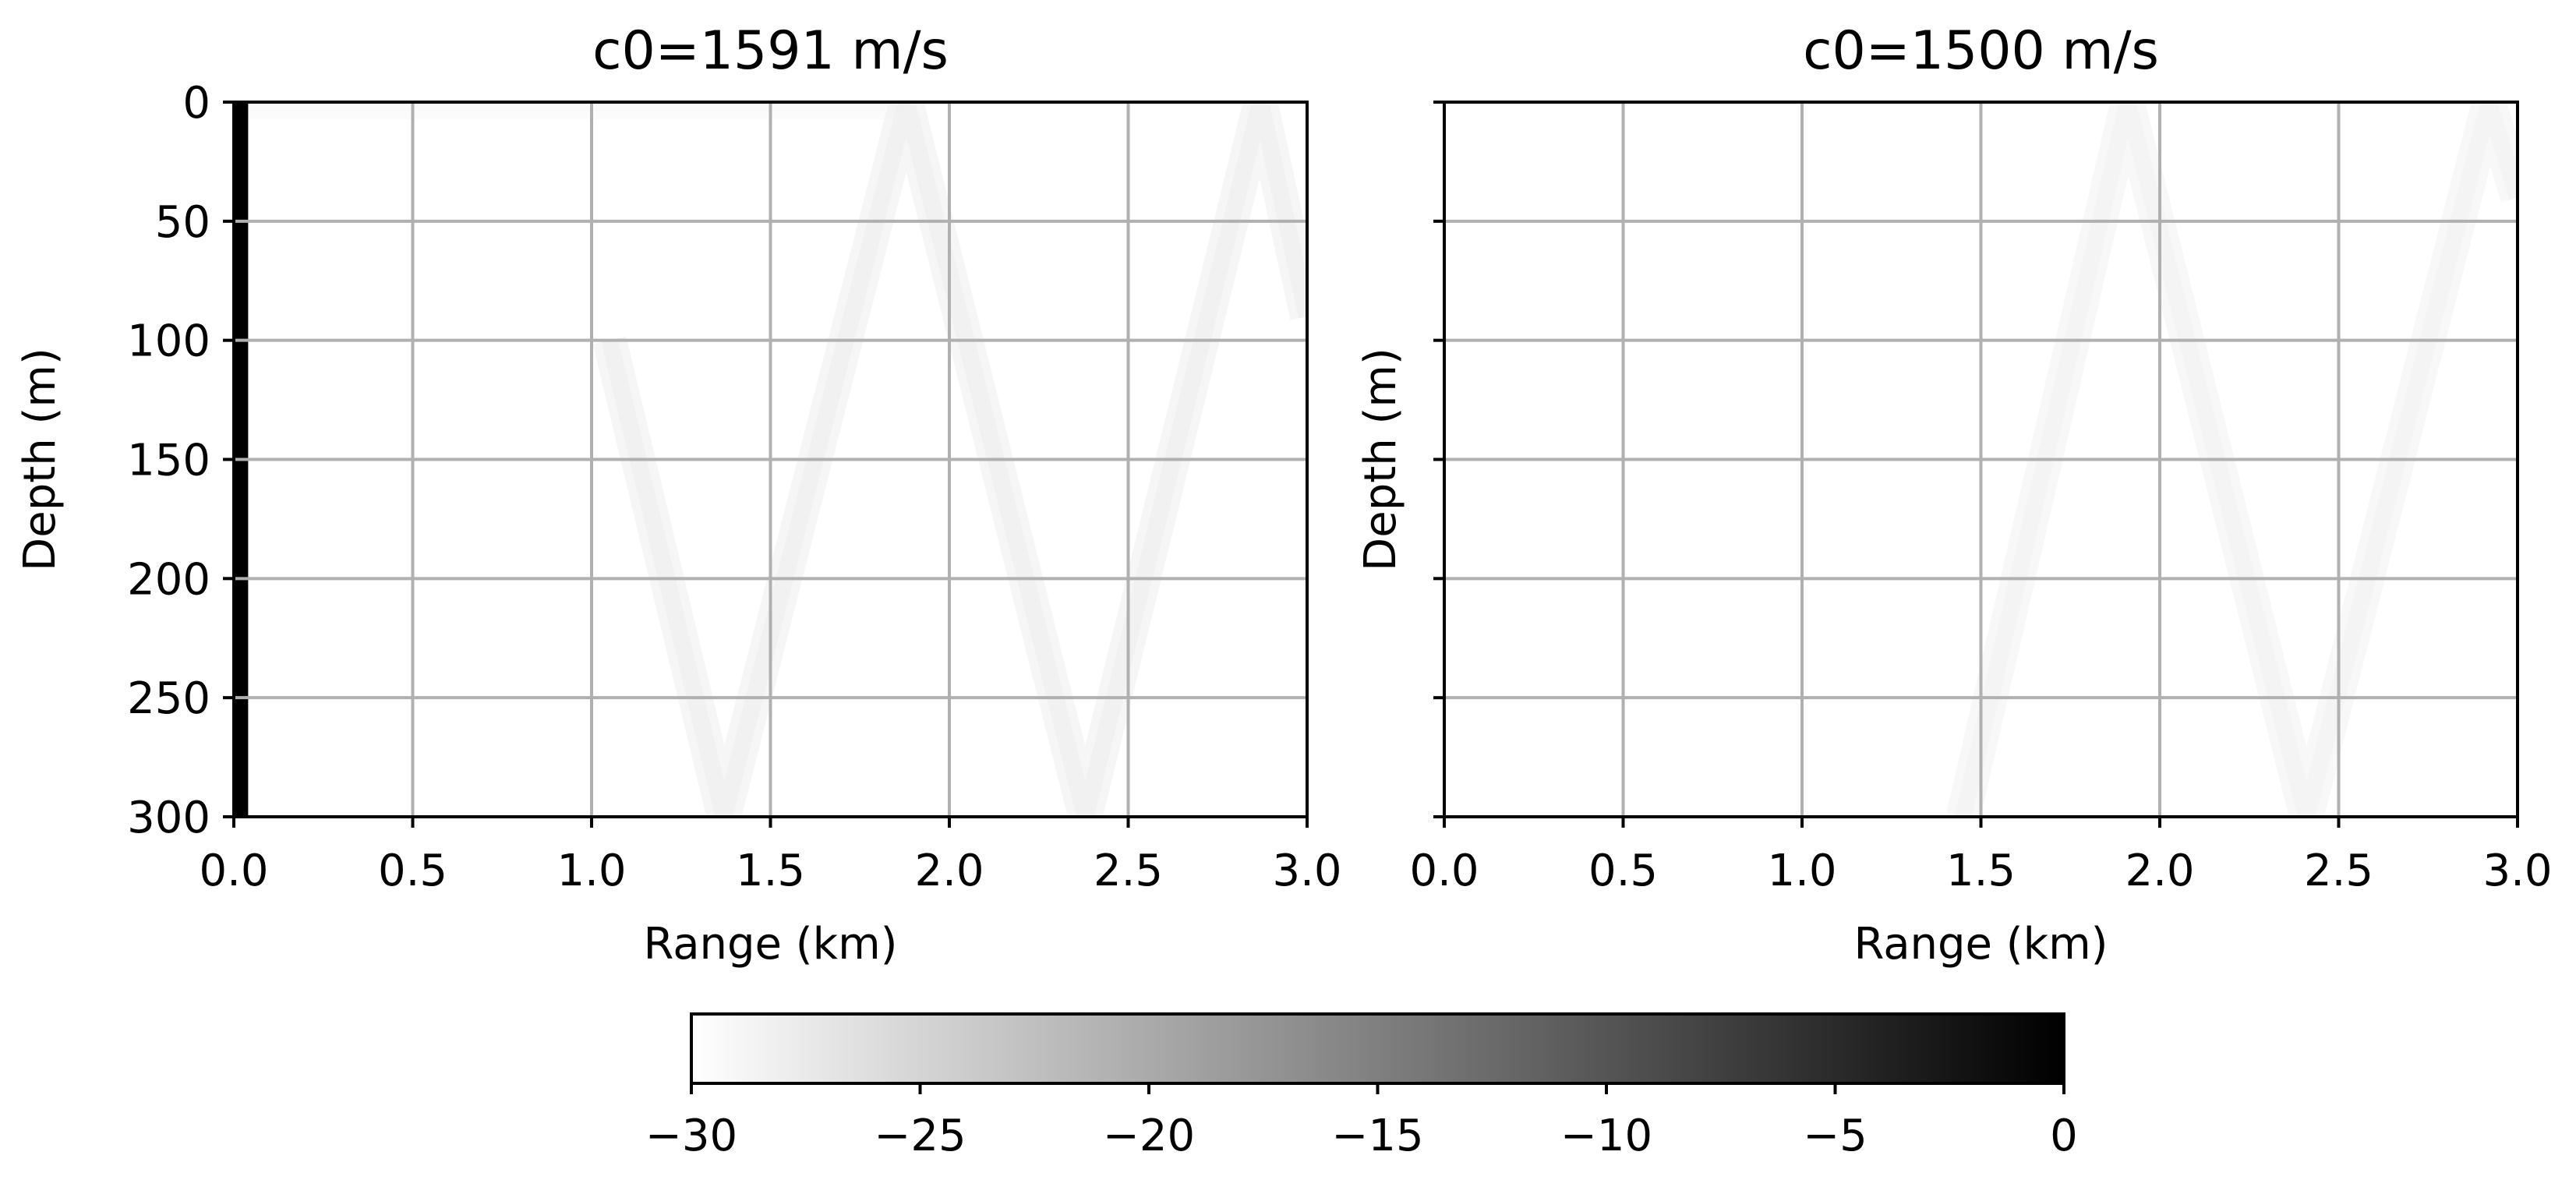 Image resolution: width=2576 pixels, height=1187 pixels. Describe the element at coordinates (691, 1136) in the screenshot. I see `colorbar-tick-label: −30` at that location.